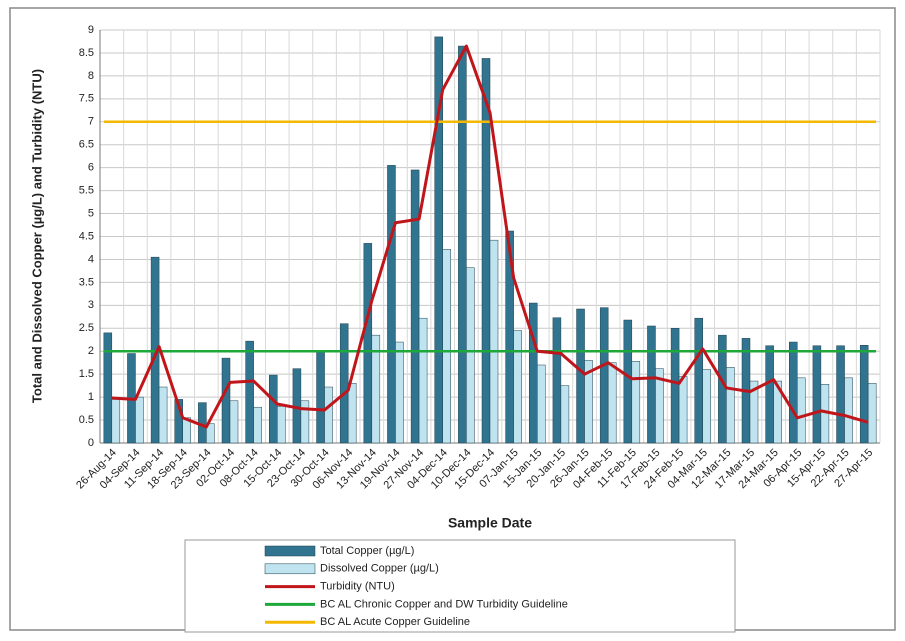  I want to click on y-tick-label: 5, so click(91, 213).